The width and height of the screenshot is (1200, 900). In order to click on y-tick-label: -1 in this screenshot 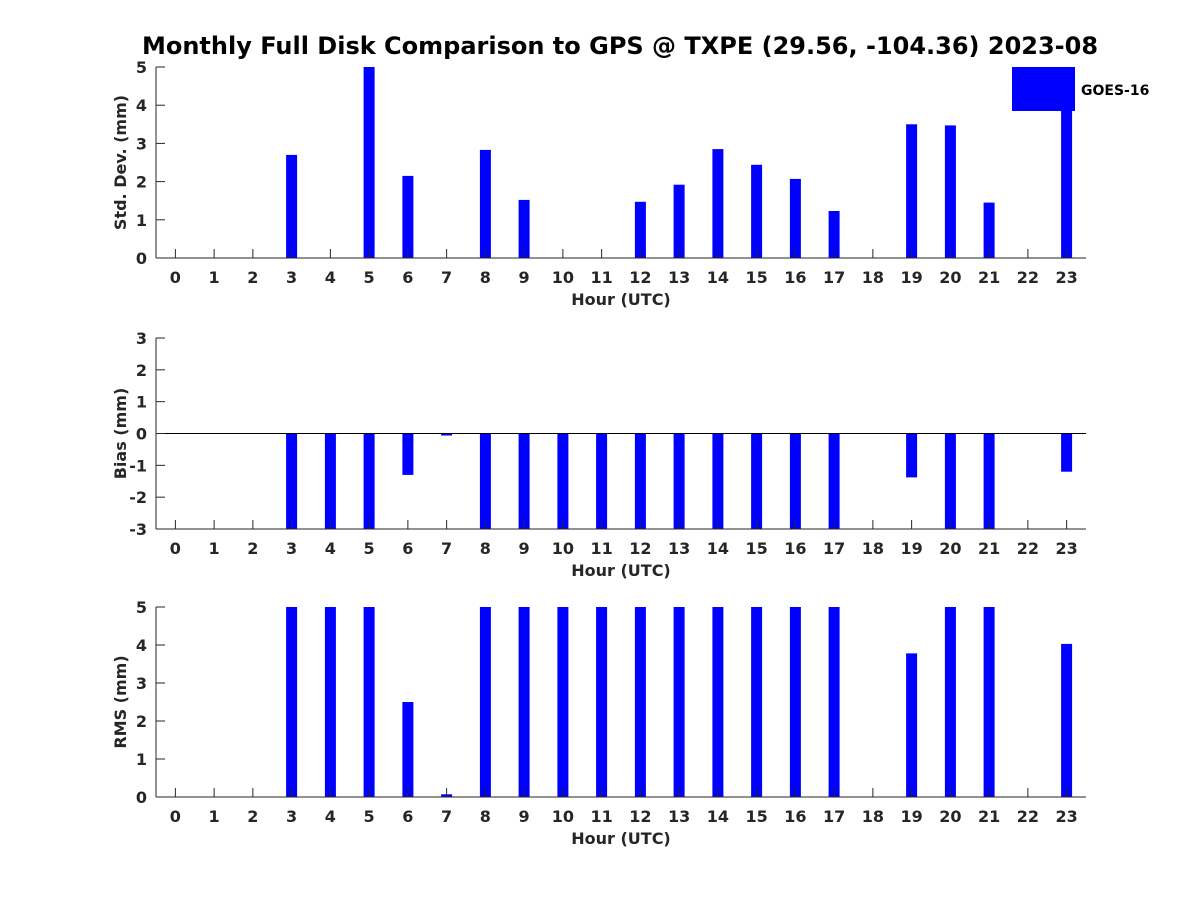, I will do `click(138, 465)`.